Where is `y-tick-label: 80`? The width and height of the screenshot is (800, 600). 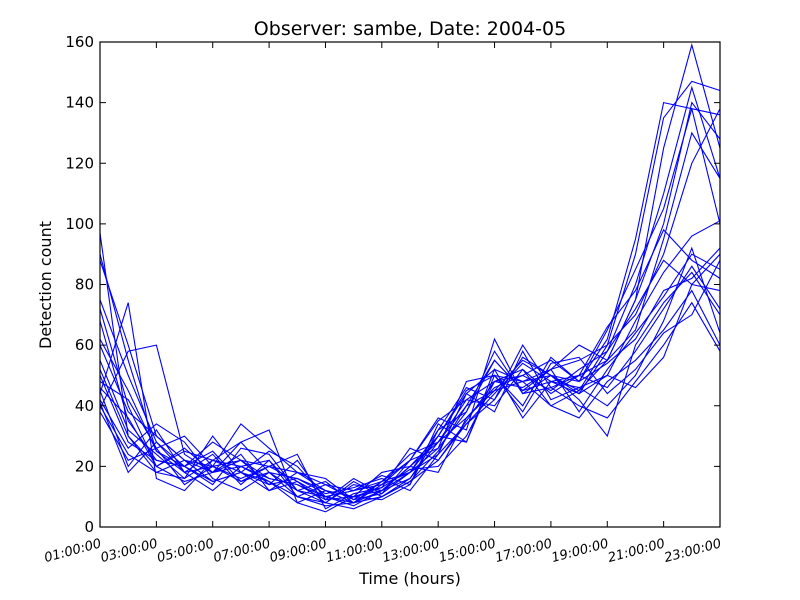
y-tick-label: 80 is located at coordinates (84, 285).